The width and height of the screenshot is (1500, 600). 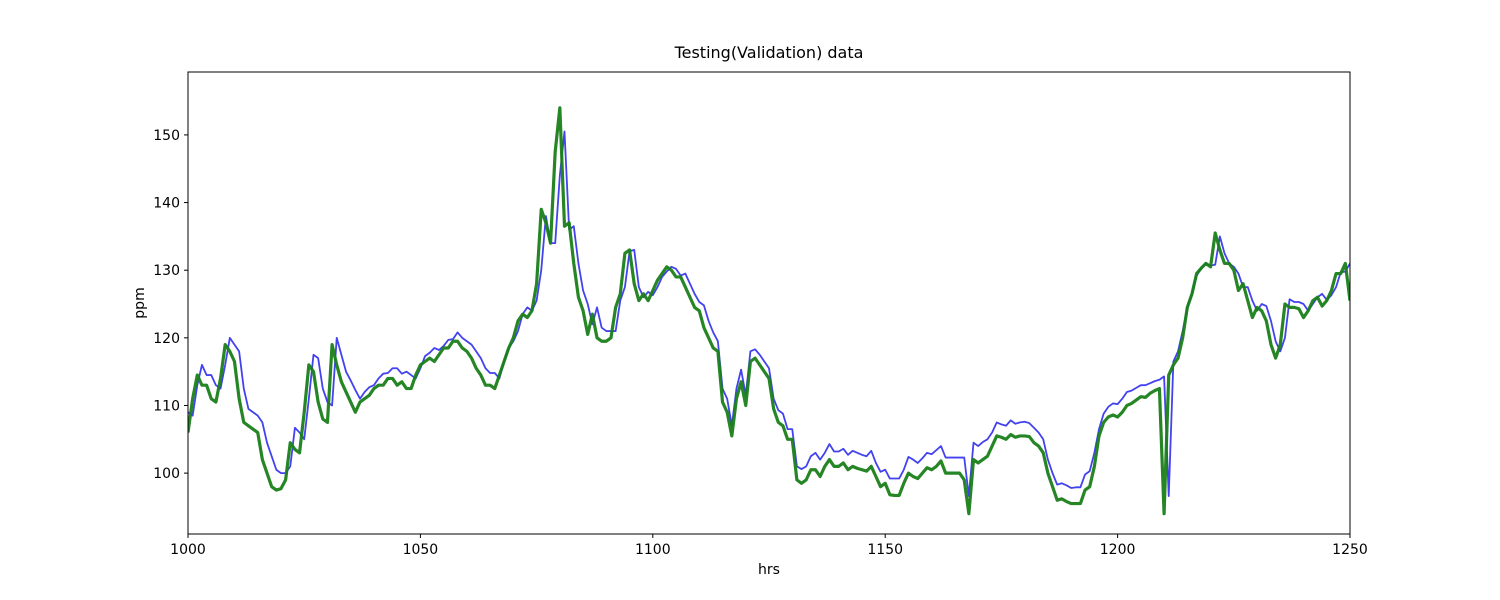 What do you see at coordinates (166, 204) in the screenshot?
I see `y-tick-label: 140` at bounding box center [166, 204].